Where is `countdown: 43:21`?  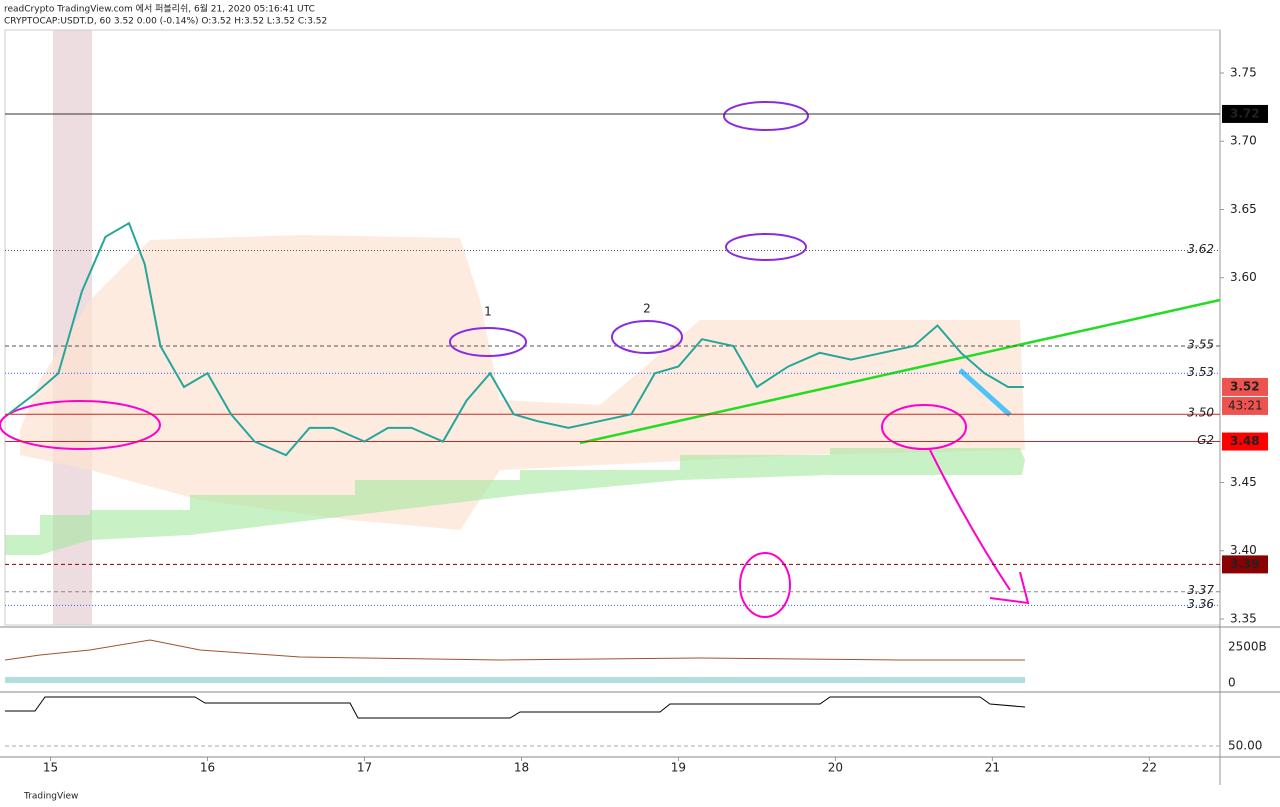
countdown: 43:21 is located at coordinates (1245, 405).